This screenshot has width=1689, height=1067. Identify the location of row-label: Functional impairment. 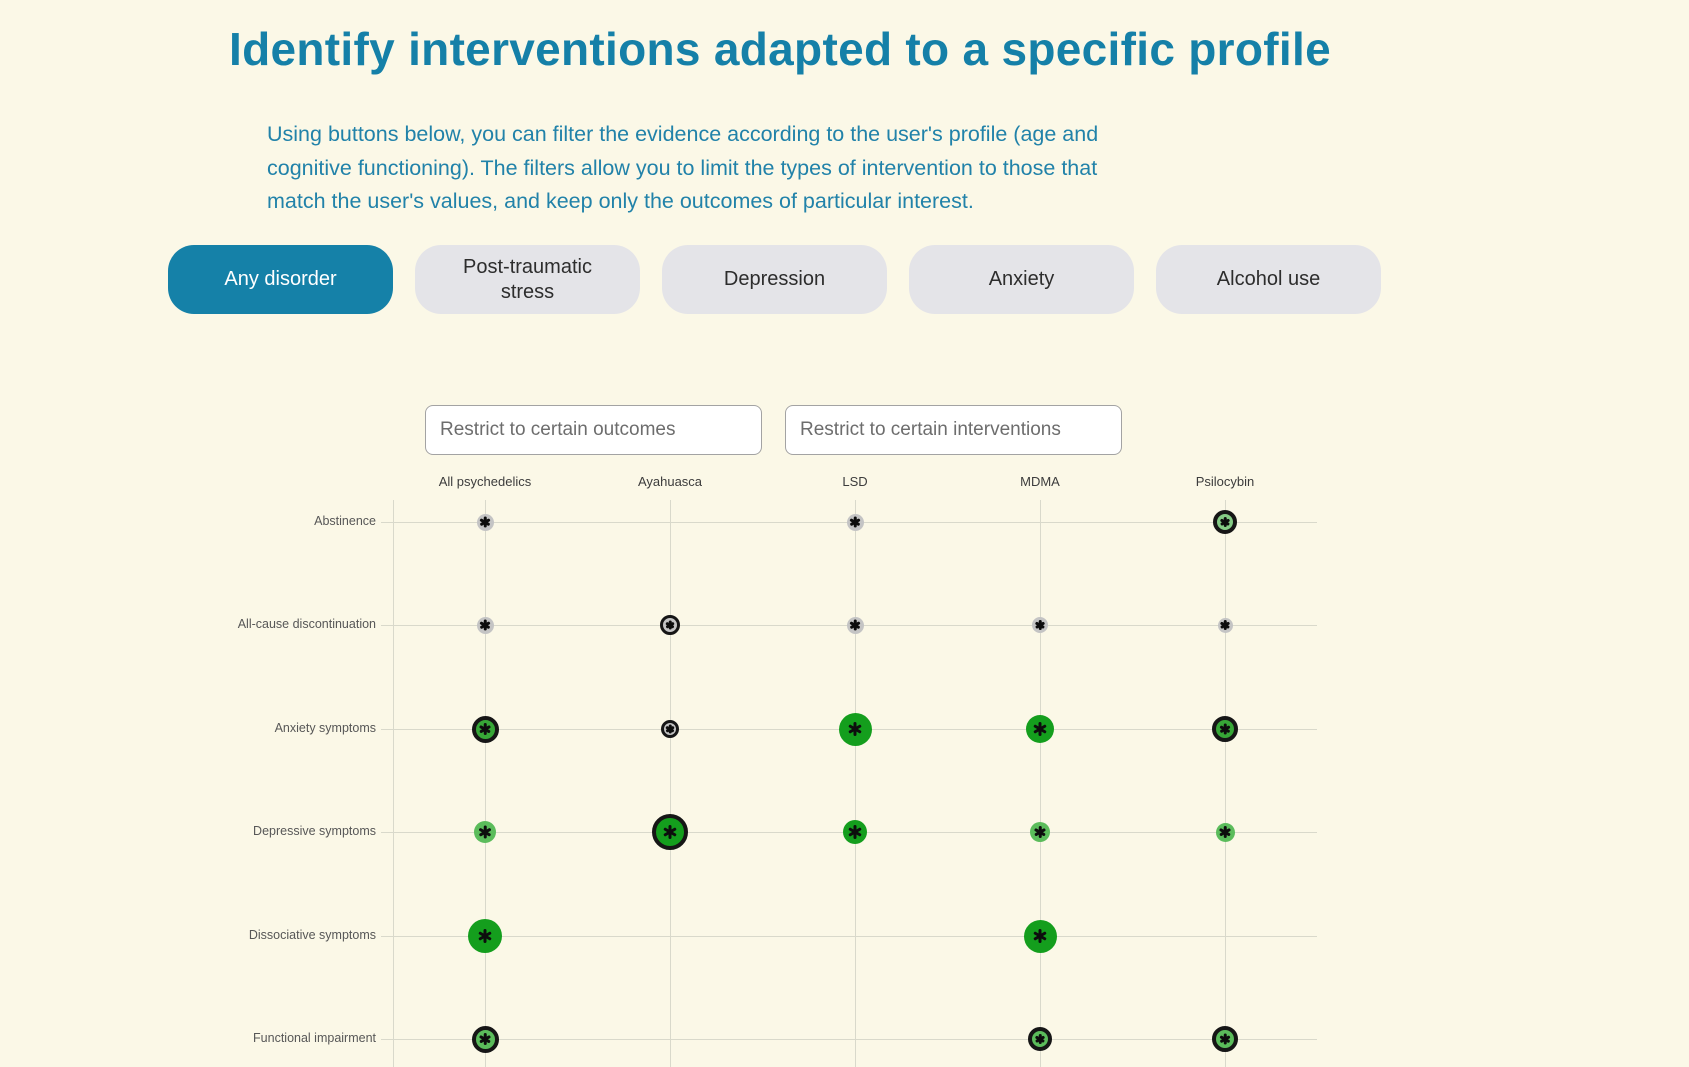
(314, 1038).